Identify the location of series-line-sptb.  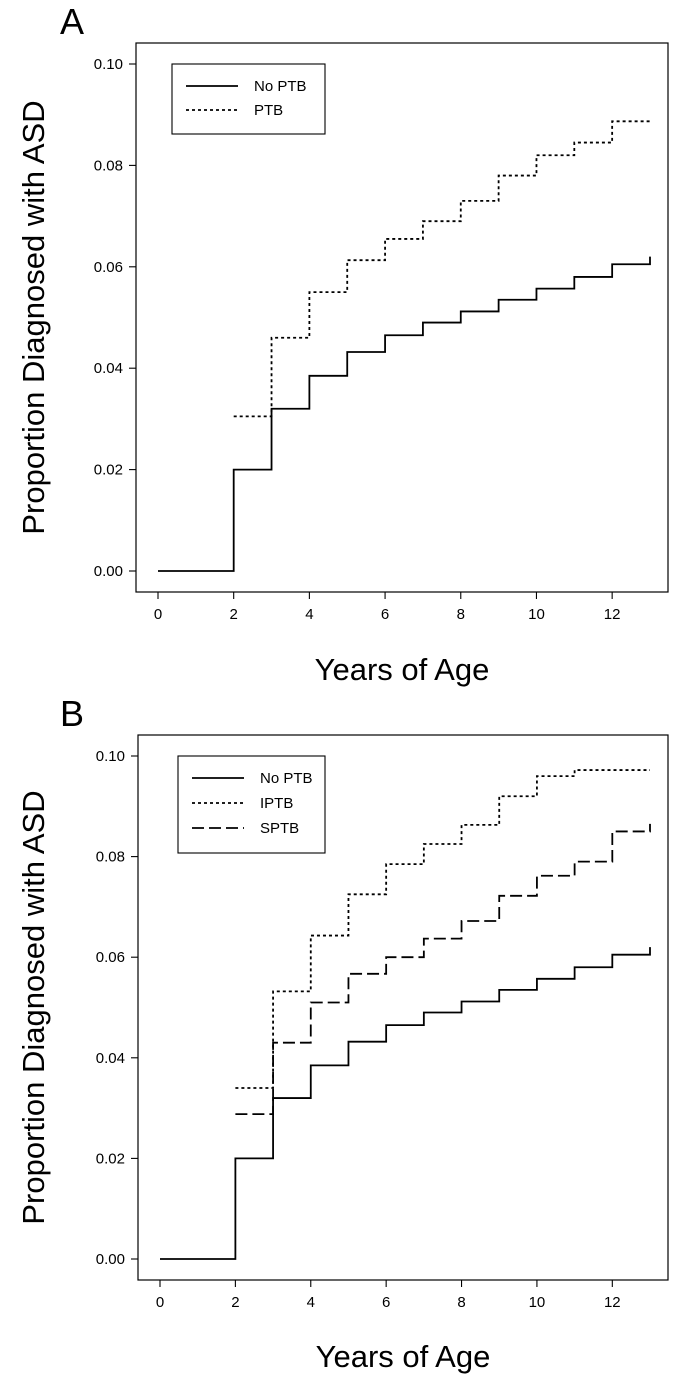
(443, 969).